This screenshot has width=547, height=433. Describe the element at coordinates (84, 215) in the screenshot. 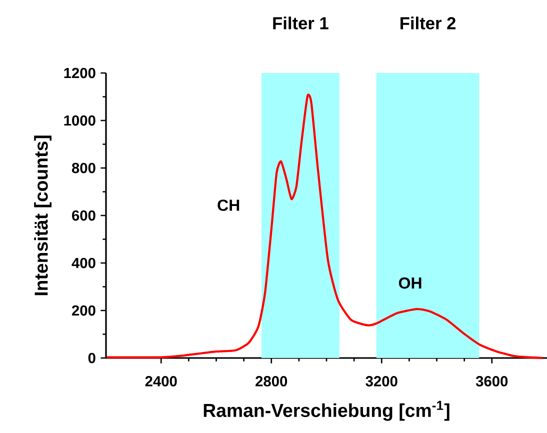

I see `y-tick-label: 600` at that location.